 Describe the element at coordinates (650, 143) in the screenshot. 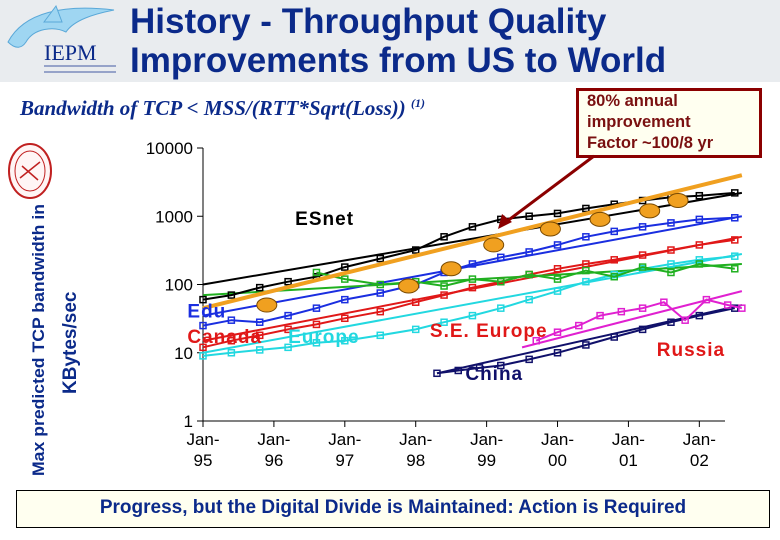

I see `callout-line-3: Factor ~100/8 yr` at that location.